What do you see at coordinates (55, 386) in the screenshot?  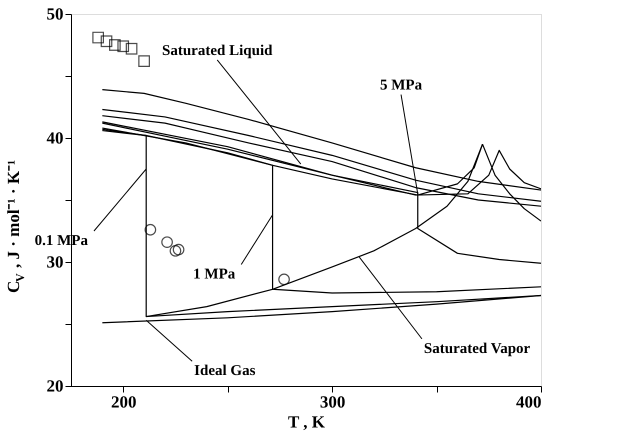 I see `y-tick-label: 20` at bounding box center [55, 386].